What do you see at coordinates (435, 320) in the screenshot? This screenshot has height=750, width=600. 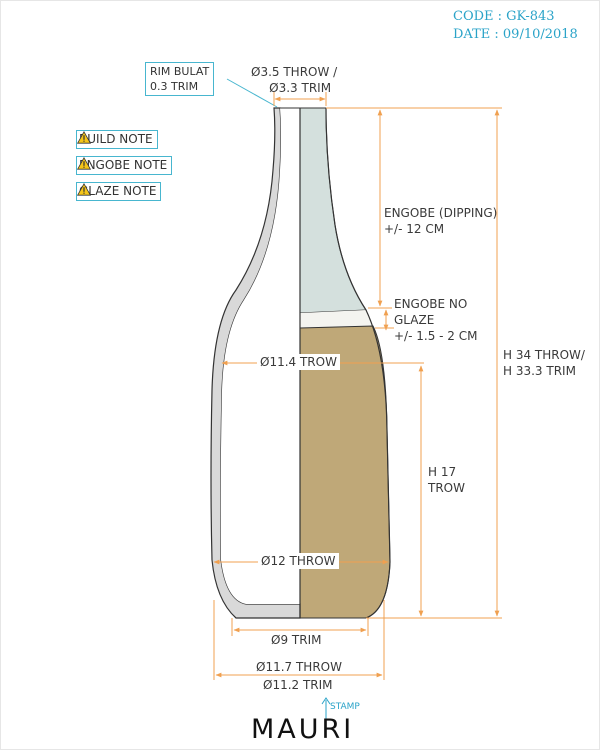 I see `engobe-no-glaze-label: ENGOBE NO GLAZE +/- 1.5 - 2 CM` at bounding box center [435, 320].